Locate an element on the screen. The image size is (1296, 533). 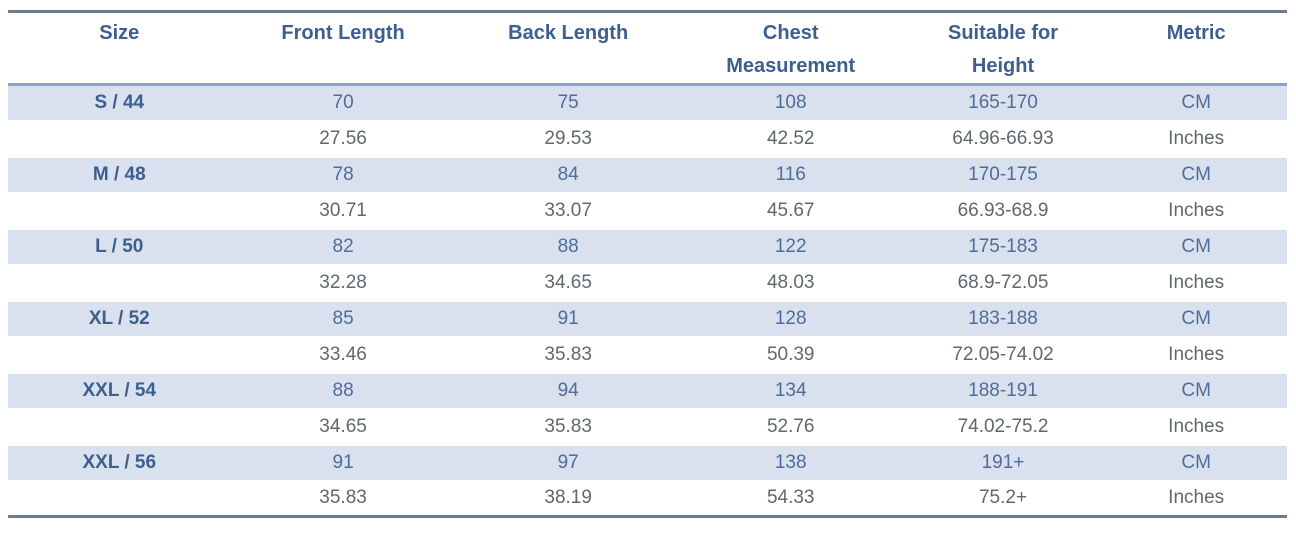
front-length-cell: 78 is located at coordinates (343, 174).